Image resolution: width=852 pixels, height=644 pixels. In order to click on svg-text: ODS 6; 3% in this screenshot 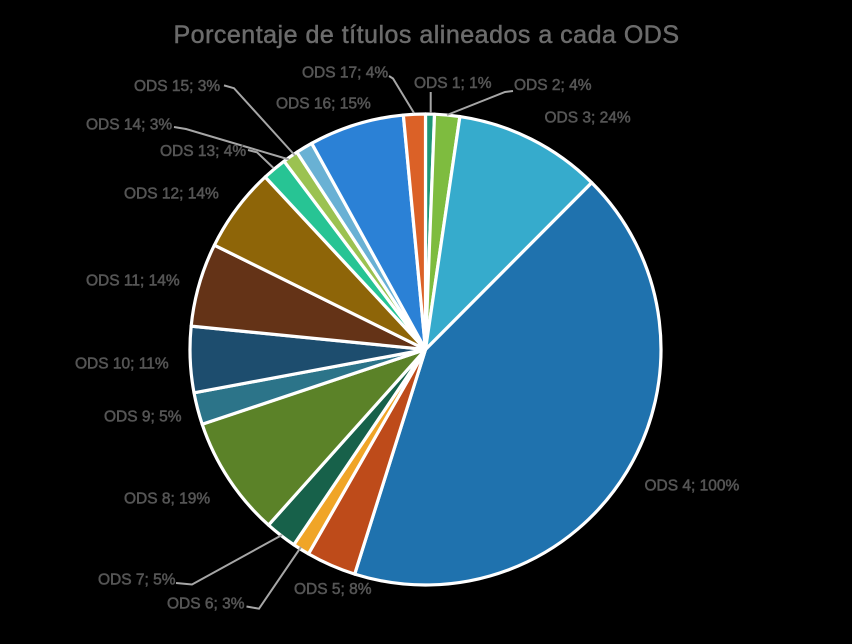, I will do `click(206, 604)`.